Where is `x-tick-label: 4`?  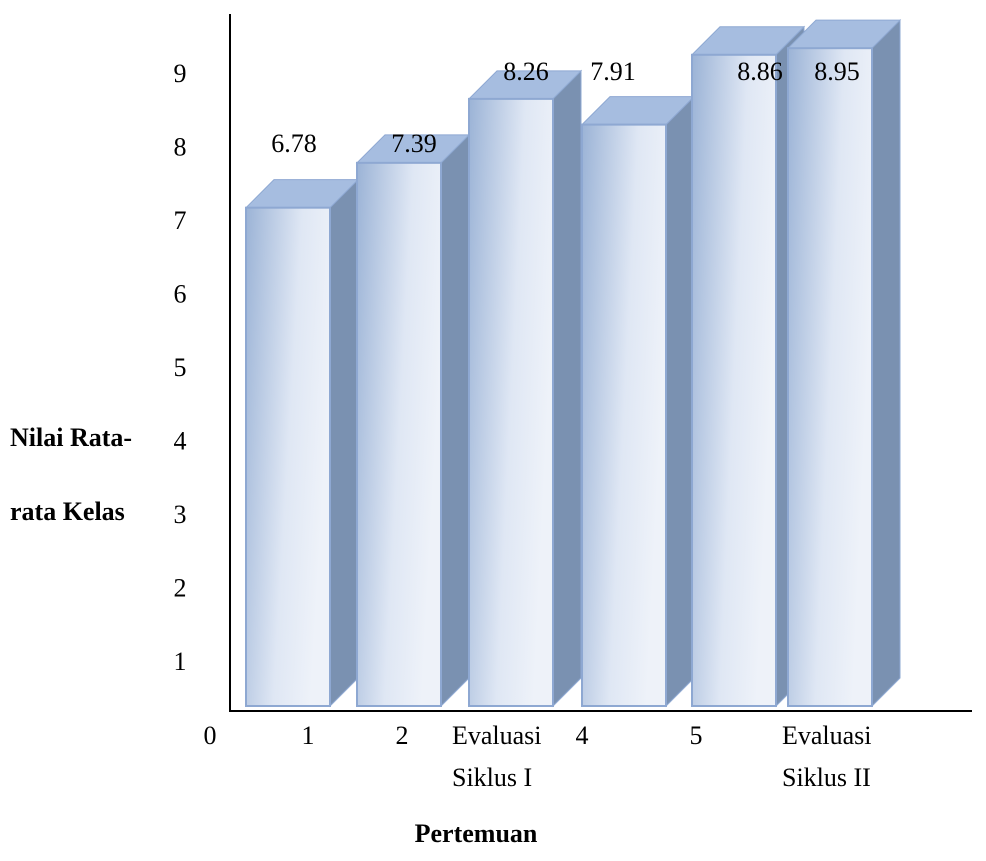 x-tick-label: 4 is located at coordinates (582, 735).